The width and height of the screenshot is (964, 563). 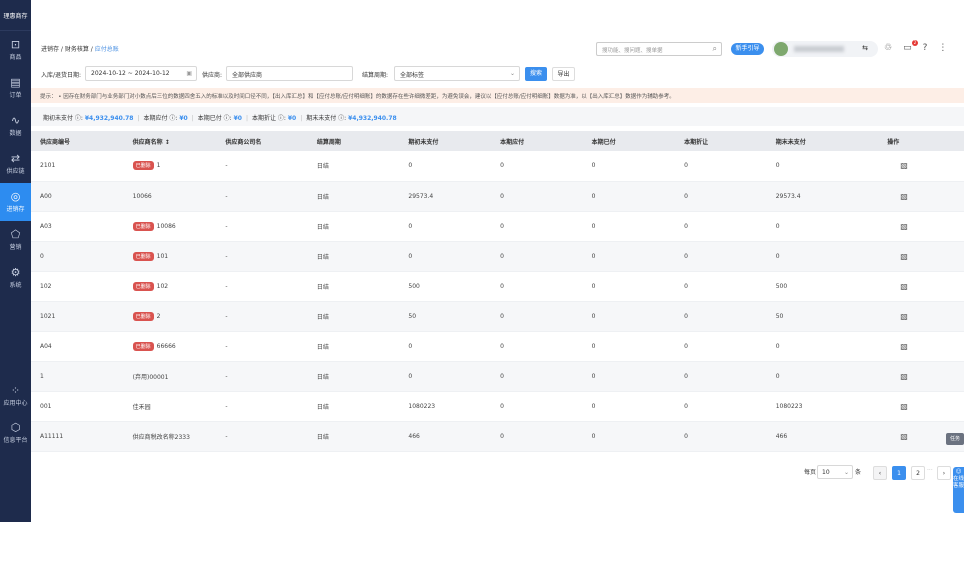 I want to click on supplier-name: (弃用)00001, so click(x=150, y=377).